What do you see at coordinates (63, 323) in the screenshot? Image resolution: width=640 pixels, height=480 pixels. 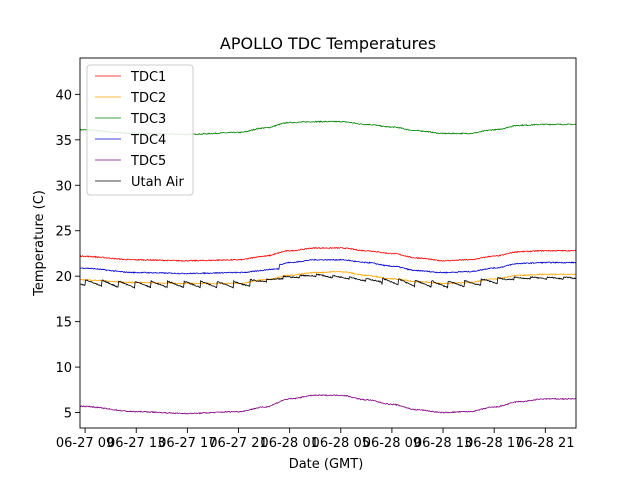 I see `y-tick-label: 15` at bounding box center [63, 323].